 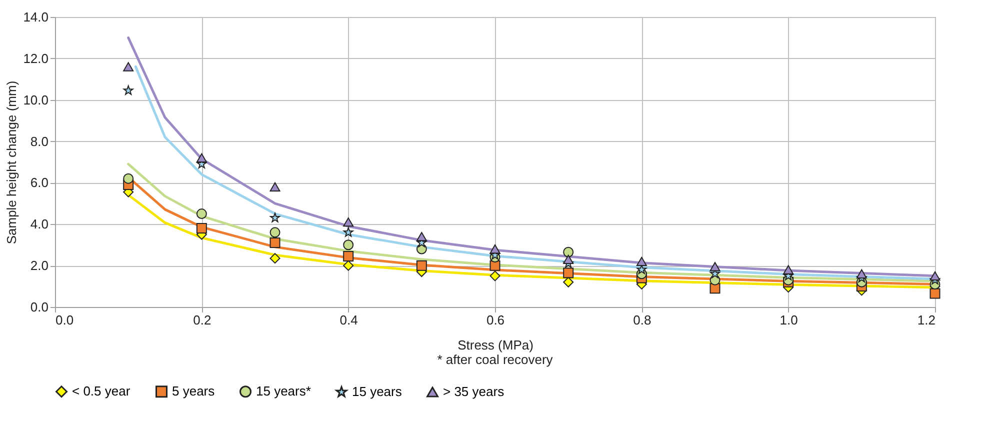 What do you see at coordinates (35, 17) in the screenshot?
I see `y-tick-label: 14.0` at bounding box center [35, 17].